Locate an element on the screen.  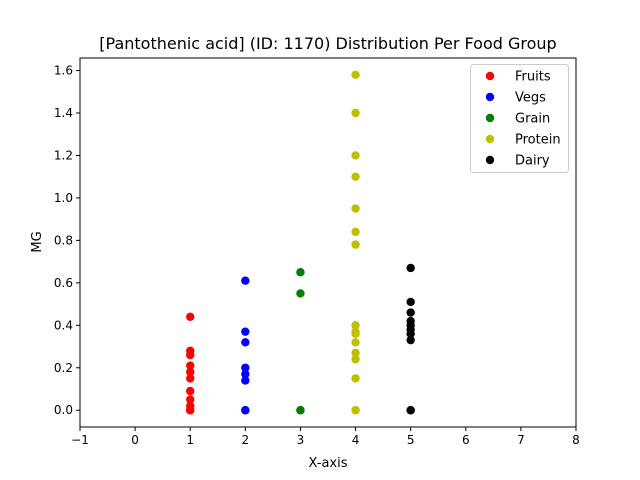
x-tick-label: 6 is located at coordinates (466, 440).